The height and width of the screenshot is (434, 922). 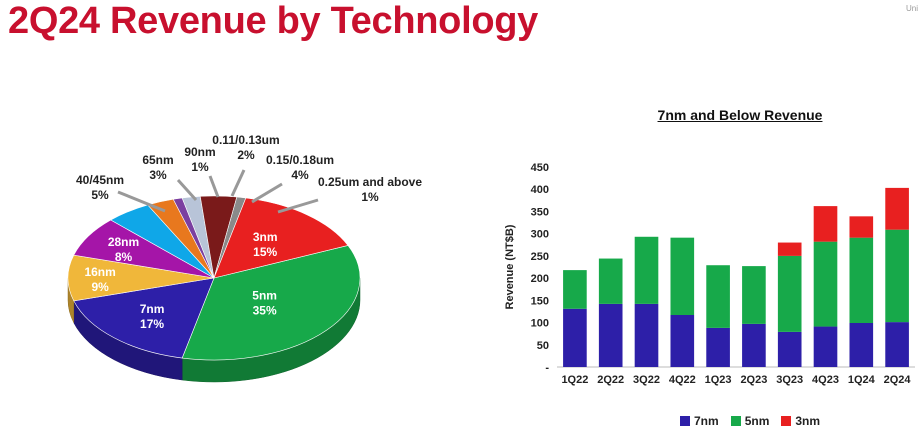 I want to click on pie-leader-40-45nm, so click(x=141, y=201).